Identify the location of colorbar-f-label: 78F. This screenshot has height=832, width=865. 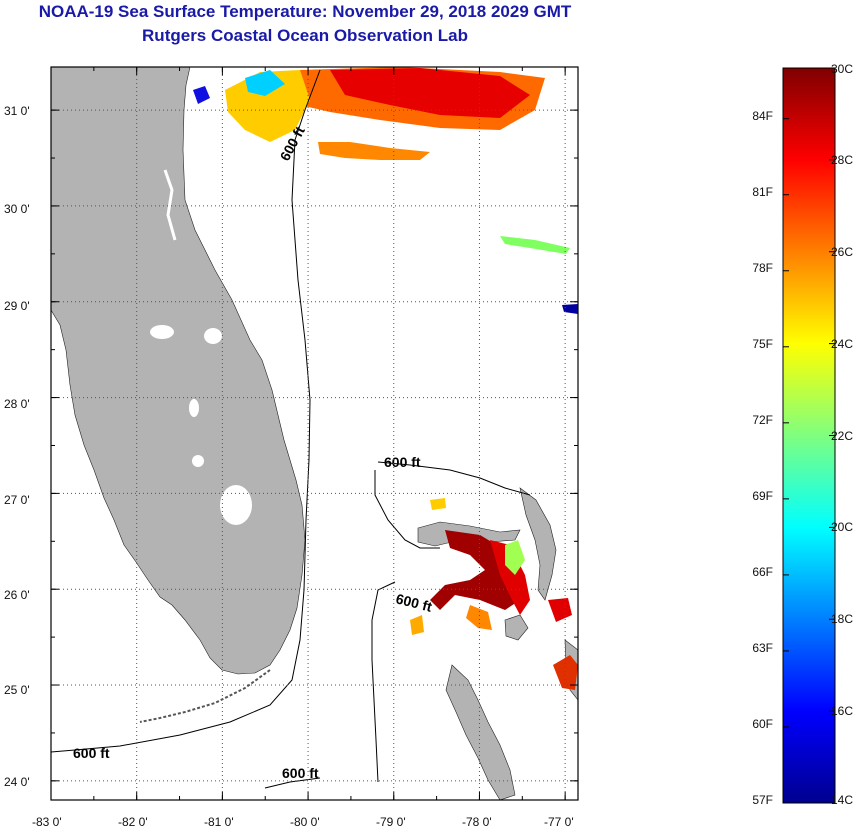
(762, 268).